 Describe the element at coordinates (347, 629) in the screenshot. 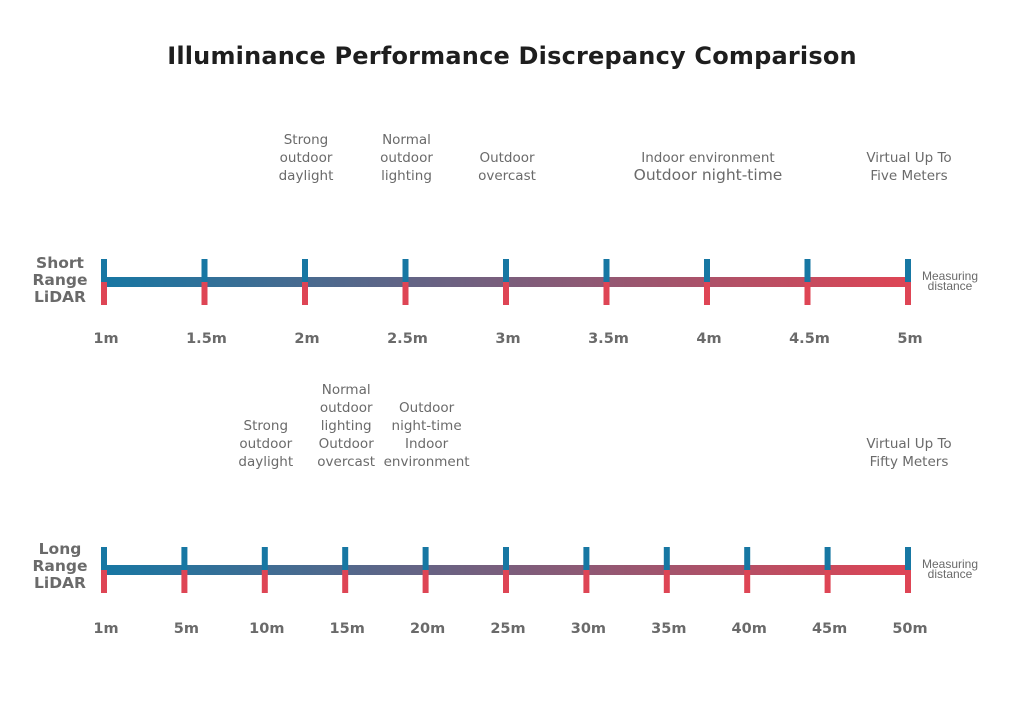

I see `long-tick-label: 15m` at that location.